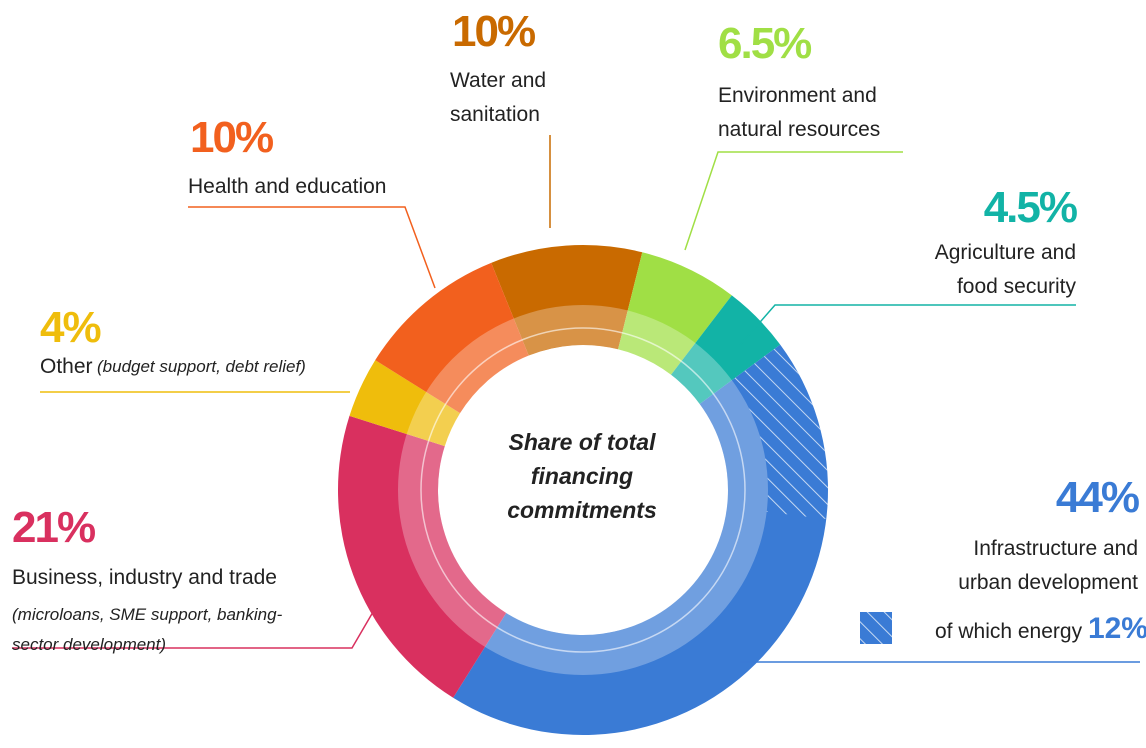 The width and height of the screenshot is (1146, 748). What do you see at coordinates (876, 628) in the screenshot?
I see `legend-swatch-hatch` at bounding box center [876, 628].